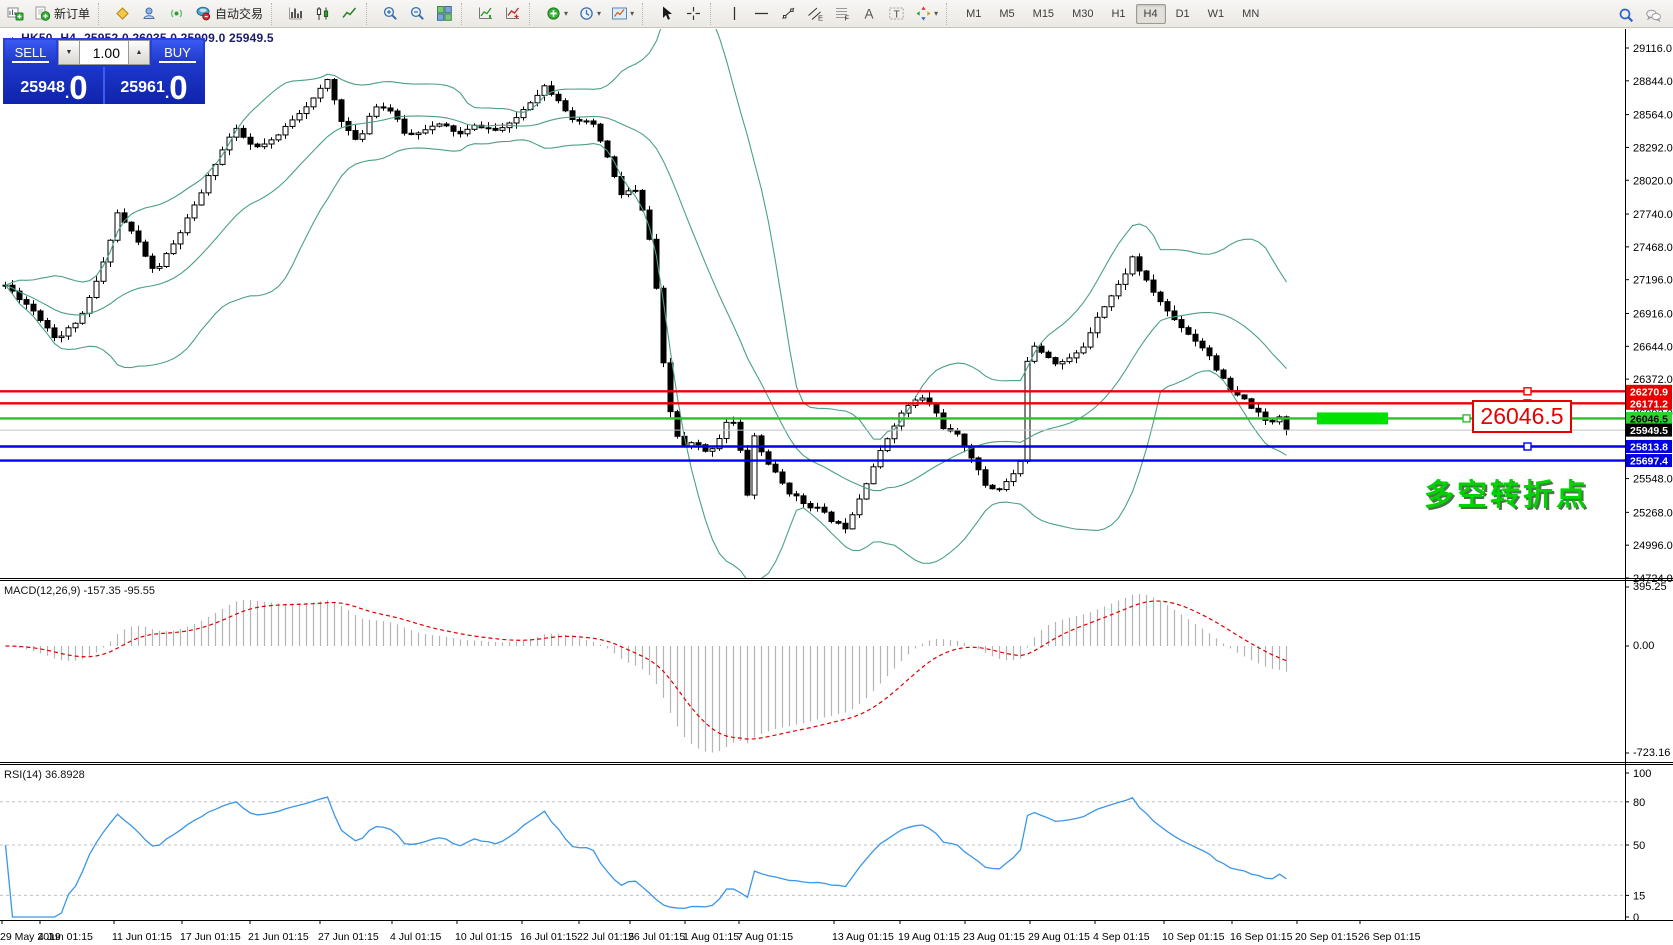  I want to click on rsi-level-lines, so click(812, 848).